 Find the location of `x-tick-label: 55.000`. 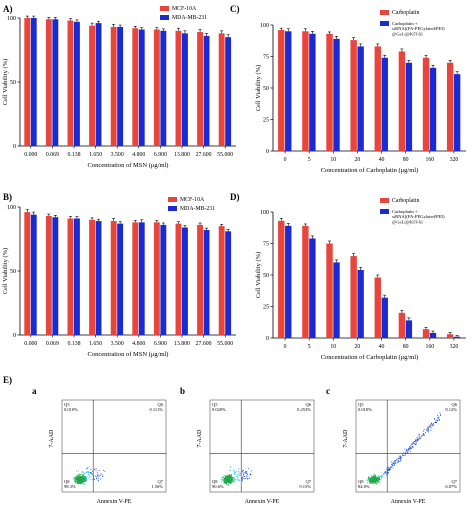

x-tick-label: 55.000 is located at coordinates (225, 155).